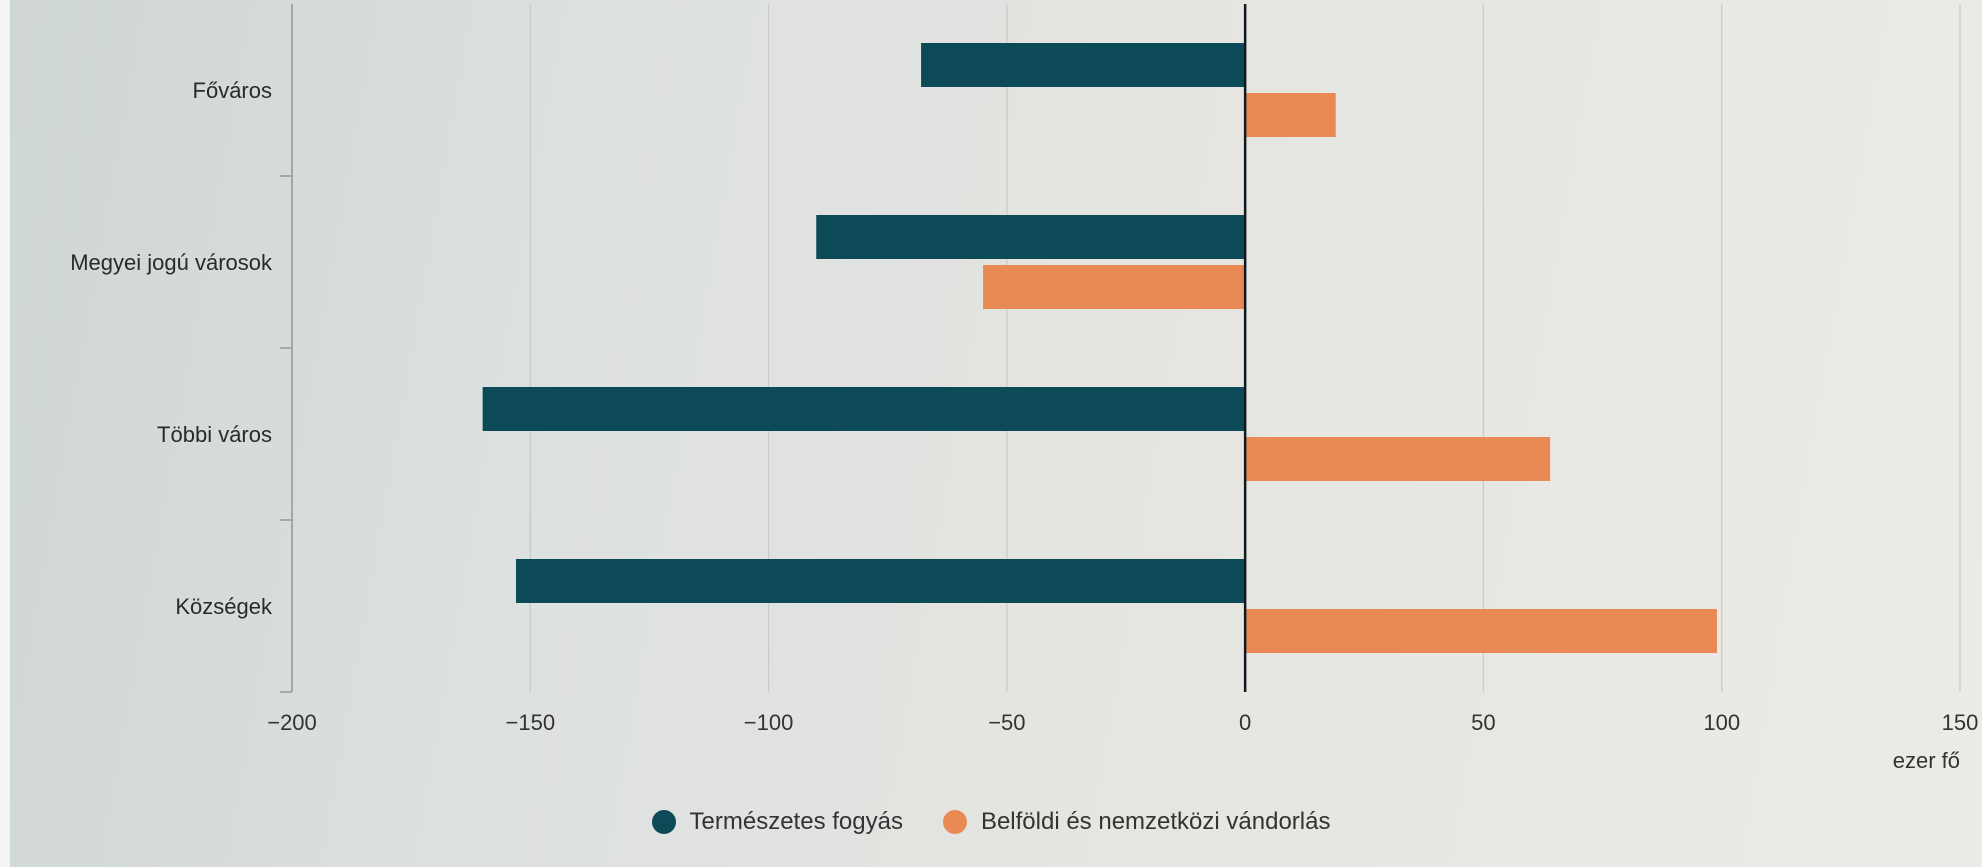 Image resolution: width=1982 pixels, height=867 pixels. Describe the element at coordinates (954, 822) in the screenshot. I see `legend-marker-vandorlas` at that location.